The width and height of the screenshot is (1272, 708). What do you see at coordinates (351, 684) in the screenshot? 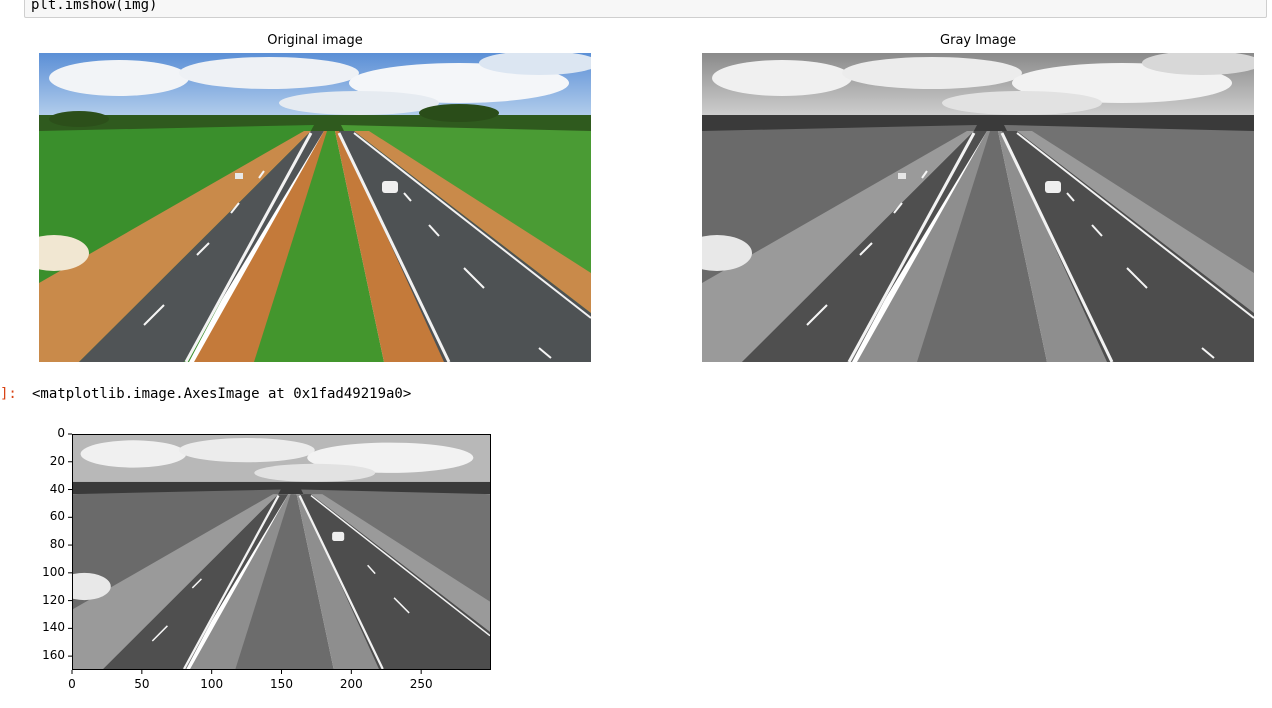
I see `x-tick-label: 200` at bounding box center [351, 684].